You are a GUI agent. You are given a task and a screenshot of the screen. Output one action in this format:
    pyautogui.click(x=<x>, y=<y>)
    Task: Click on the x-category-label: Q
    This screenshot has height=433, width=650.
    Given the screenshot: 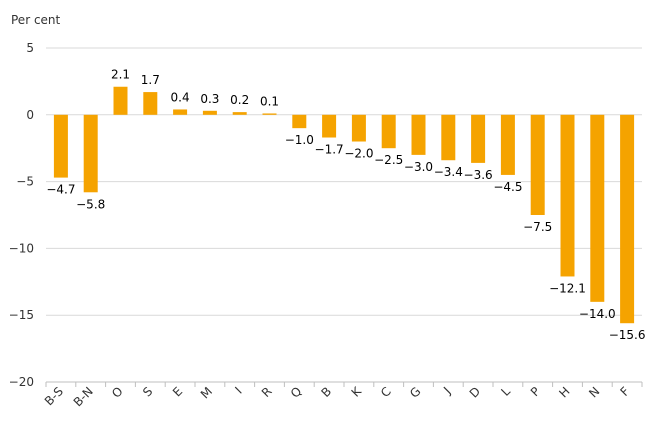 What is the action you would take?
    pyautogui.click(x=296, y=392)
    